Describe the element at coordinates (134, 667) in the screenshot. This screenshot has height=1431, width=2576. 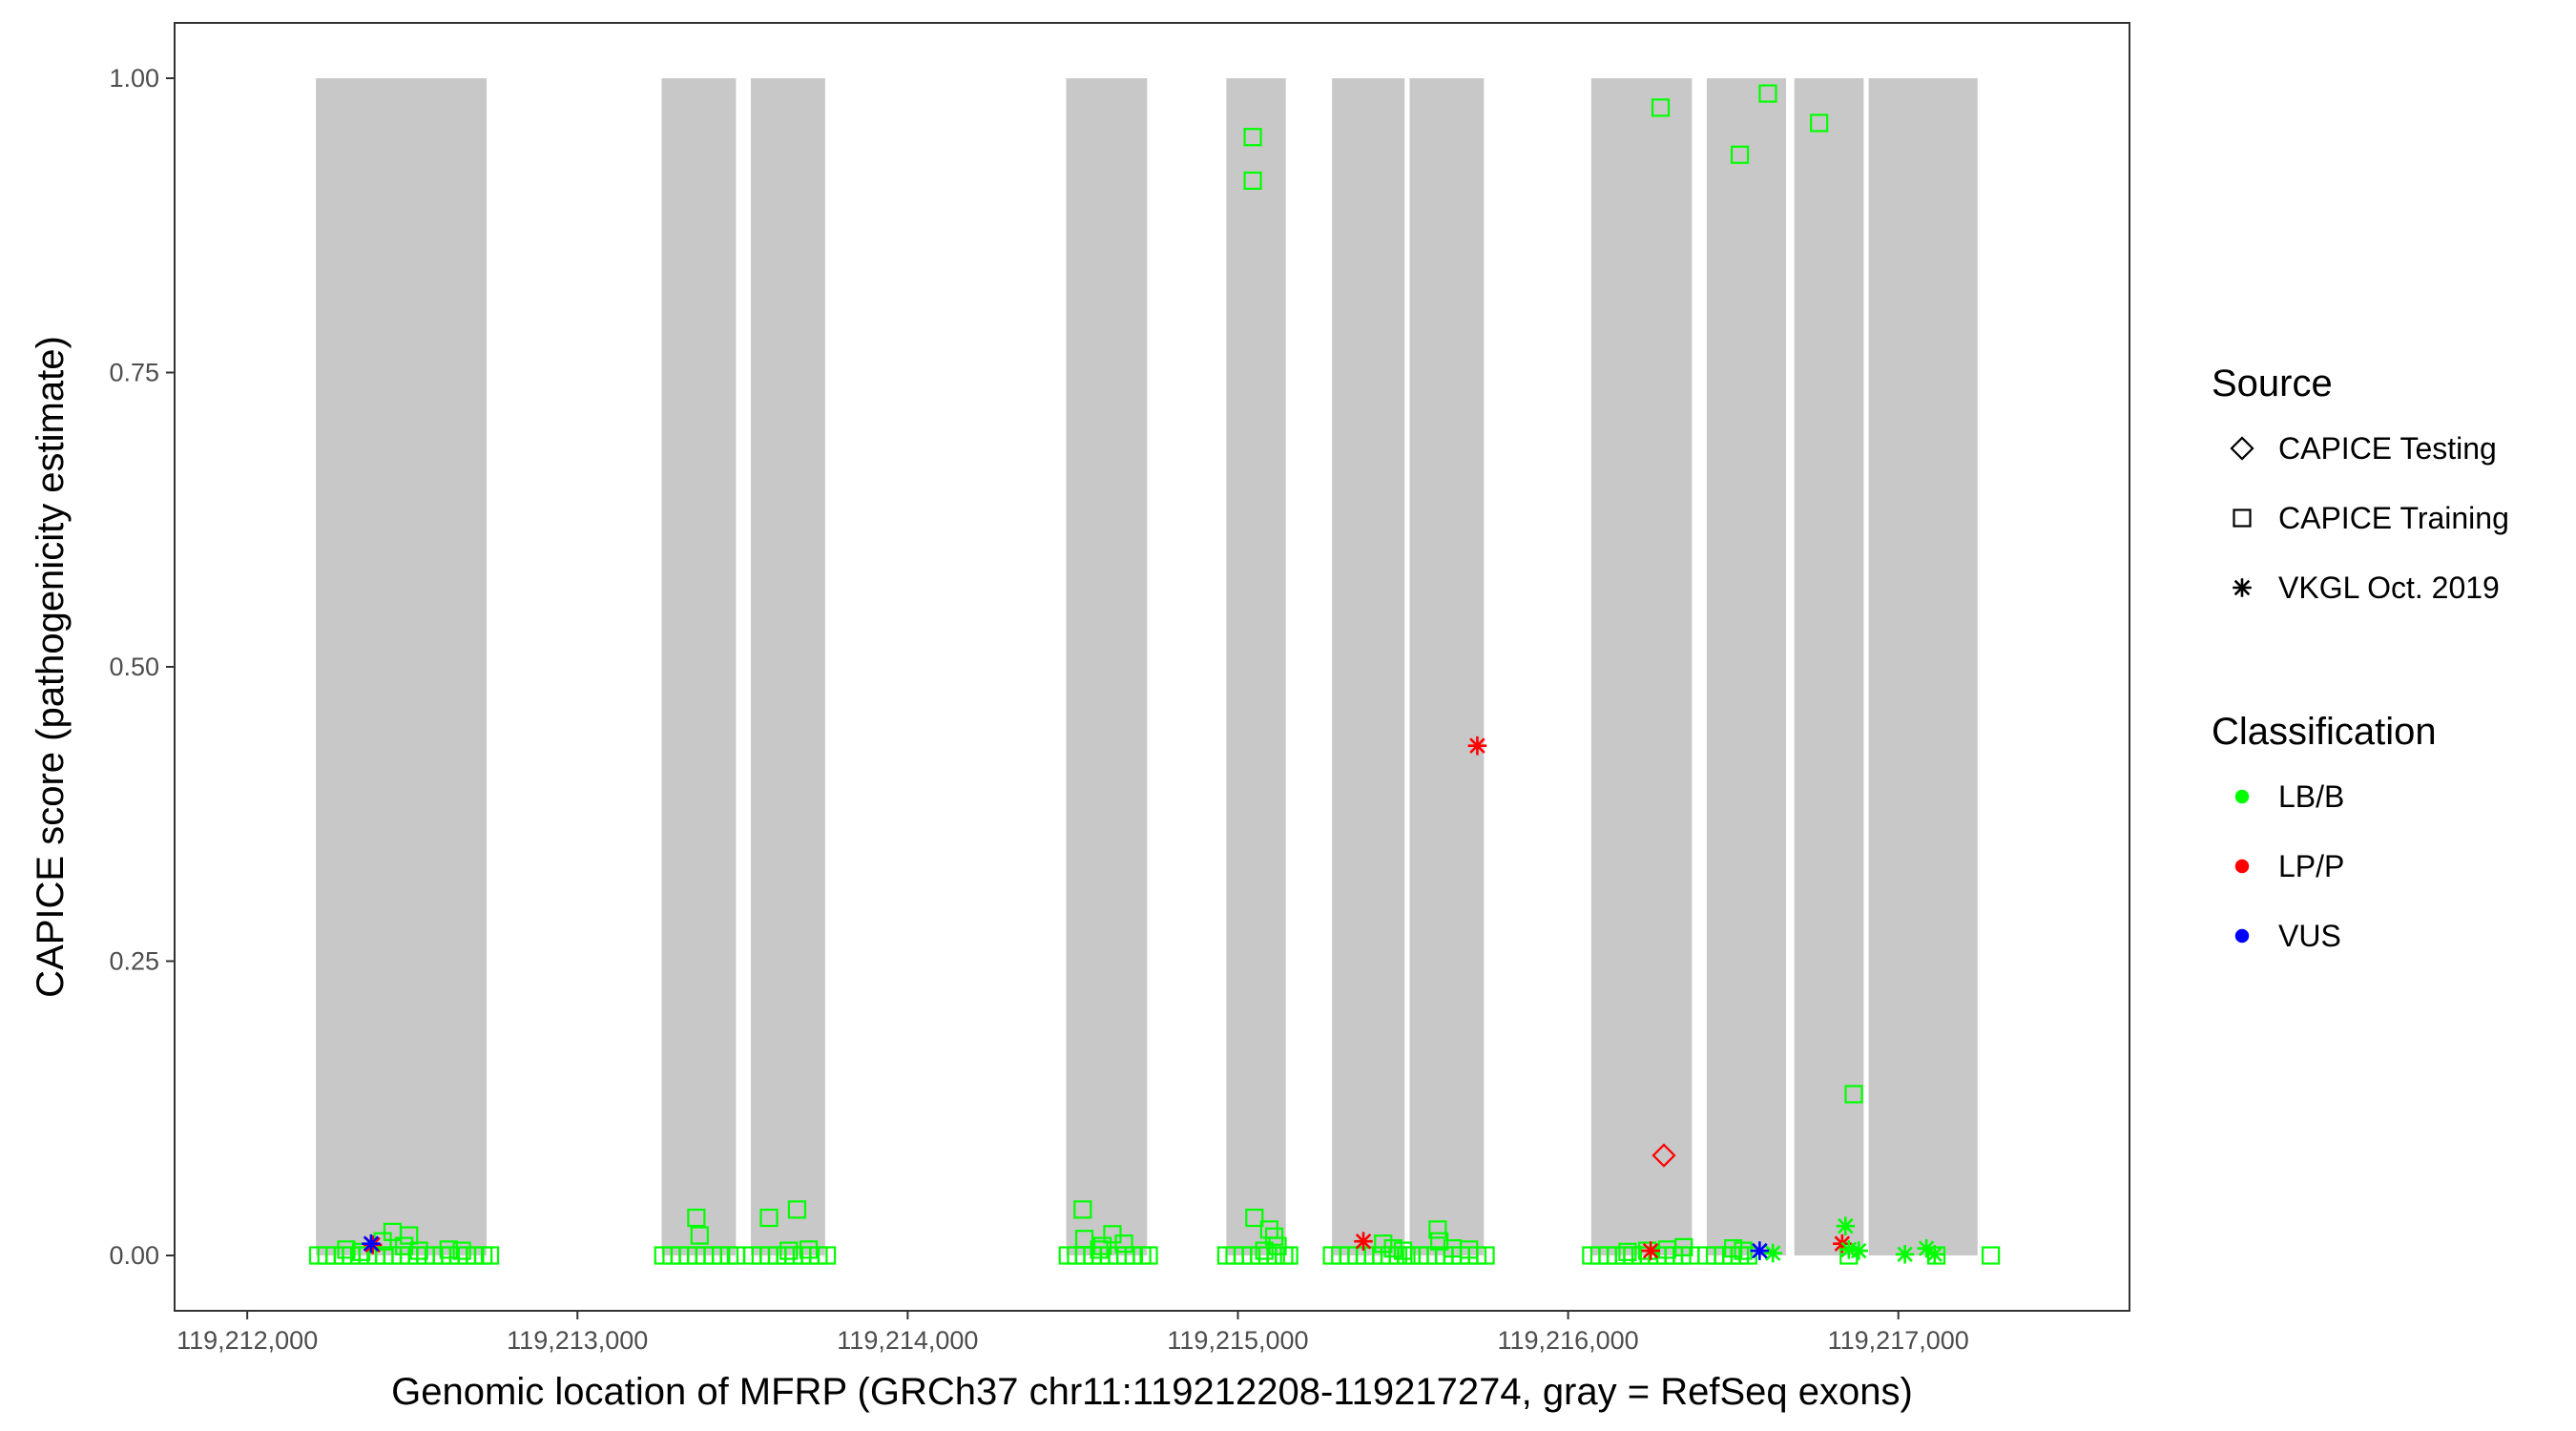
I see `y-tick-label: 0.50` at that location.